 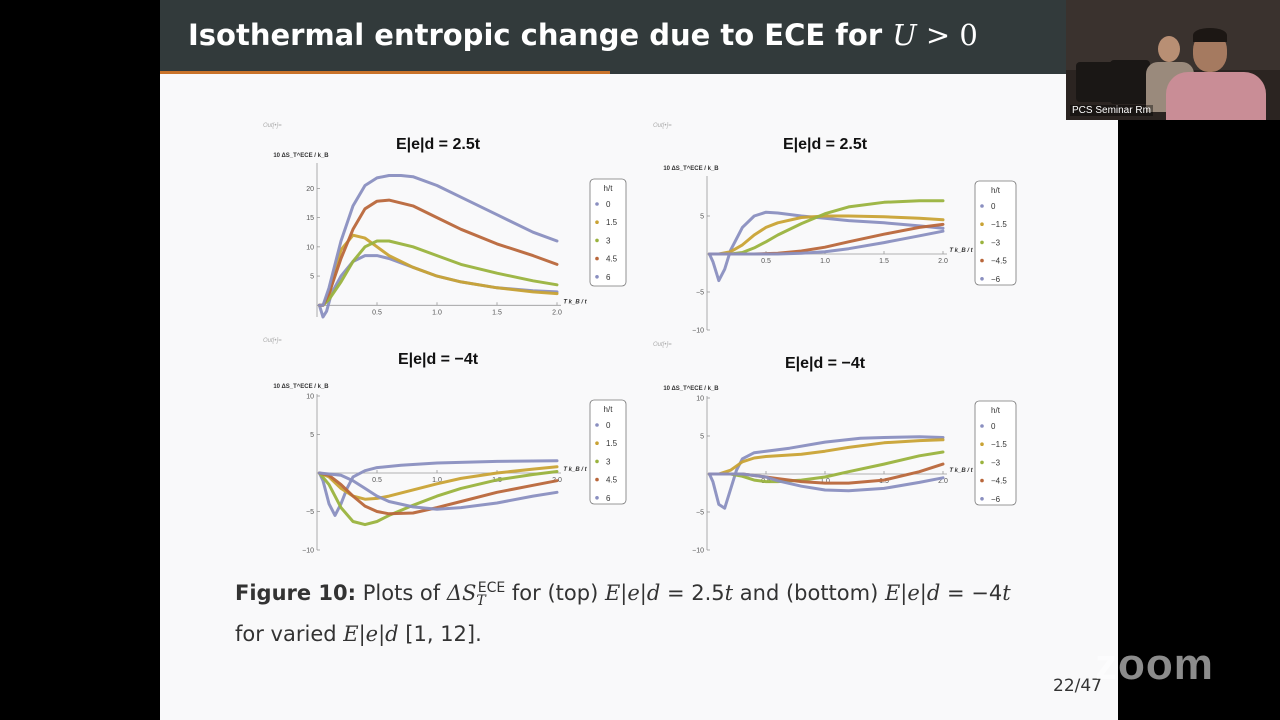 I want to click on caption-text-2: for (top), so click(x=555, y=593).